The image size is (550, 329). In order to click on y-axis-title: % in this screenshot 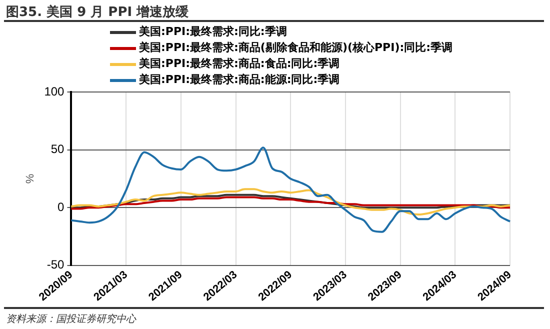, I will do `click(30, 179)`.